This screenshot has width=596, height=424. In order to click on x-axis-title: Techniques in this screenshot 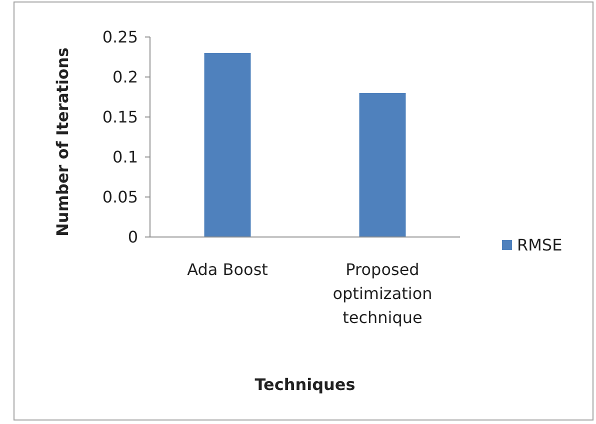, I will do `click(305, 384)`.